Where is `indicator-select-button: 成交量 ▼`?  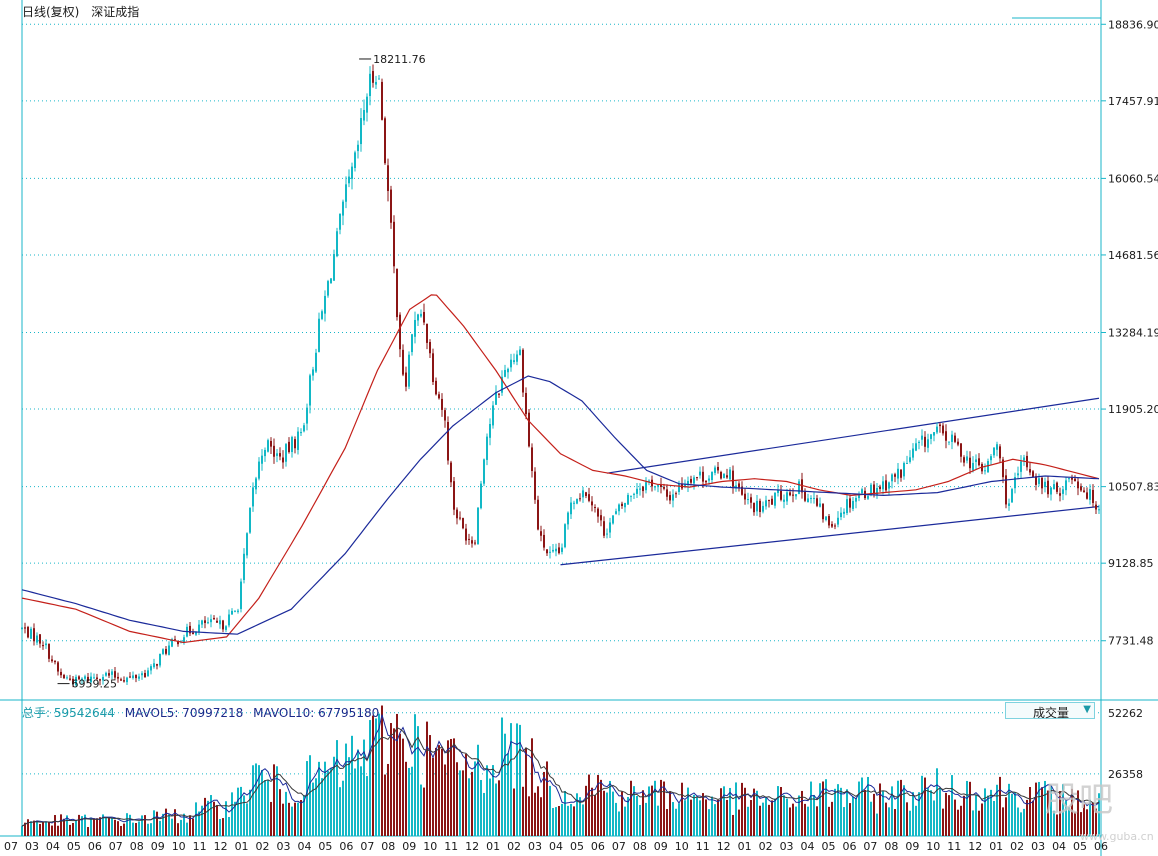 indicator-select-button: 成交量 ▼ is located at coordinates (1050, 711).